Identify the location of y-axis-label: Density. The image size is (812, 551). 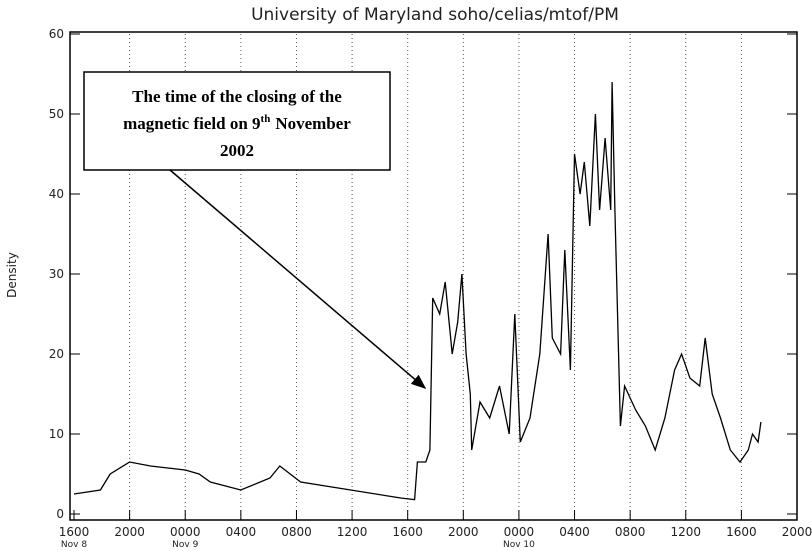
(12, 275).